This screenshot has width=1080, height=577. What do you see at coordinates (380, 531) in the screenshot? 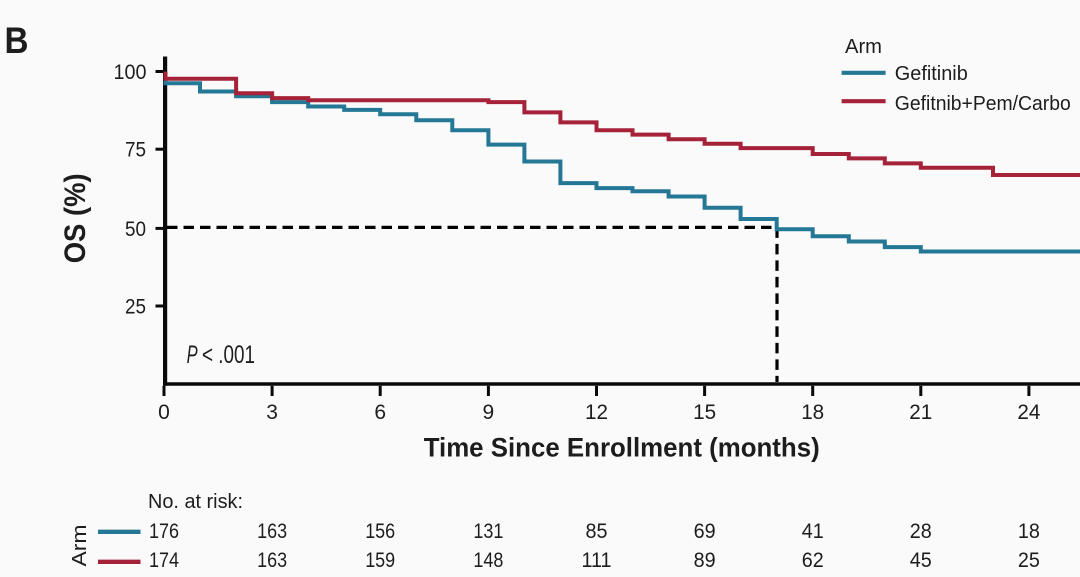
I see `svg-text: 156` at bounding box center [380, 531].